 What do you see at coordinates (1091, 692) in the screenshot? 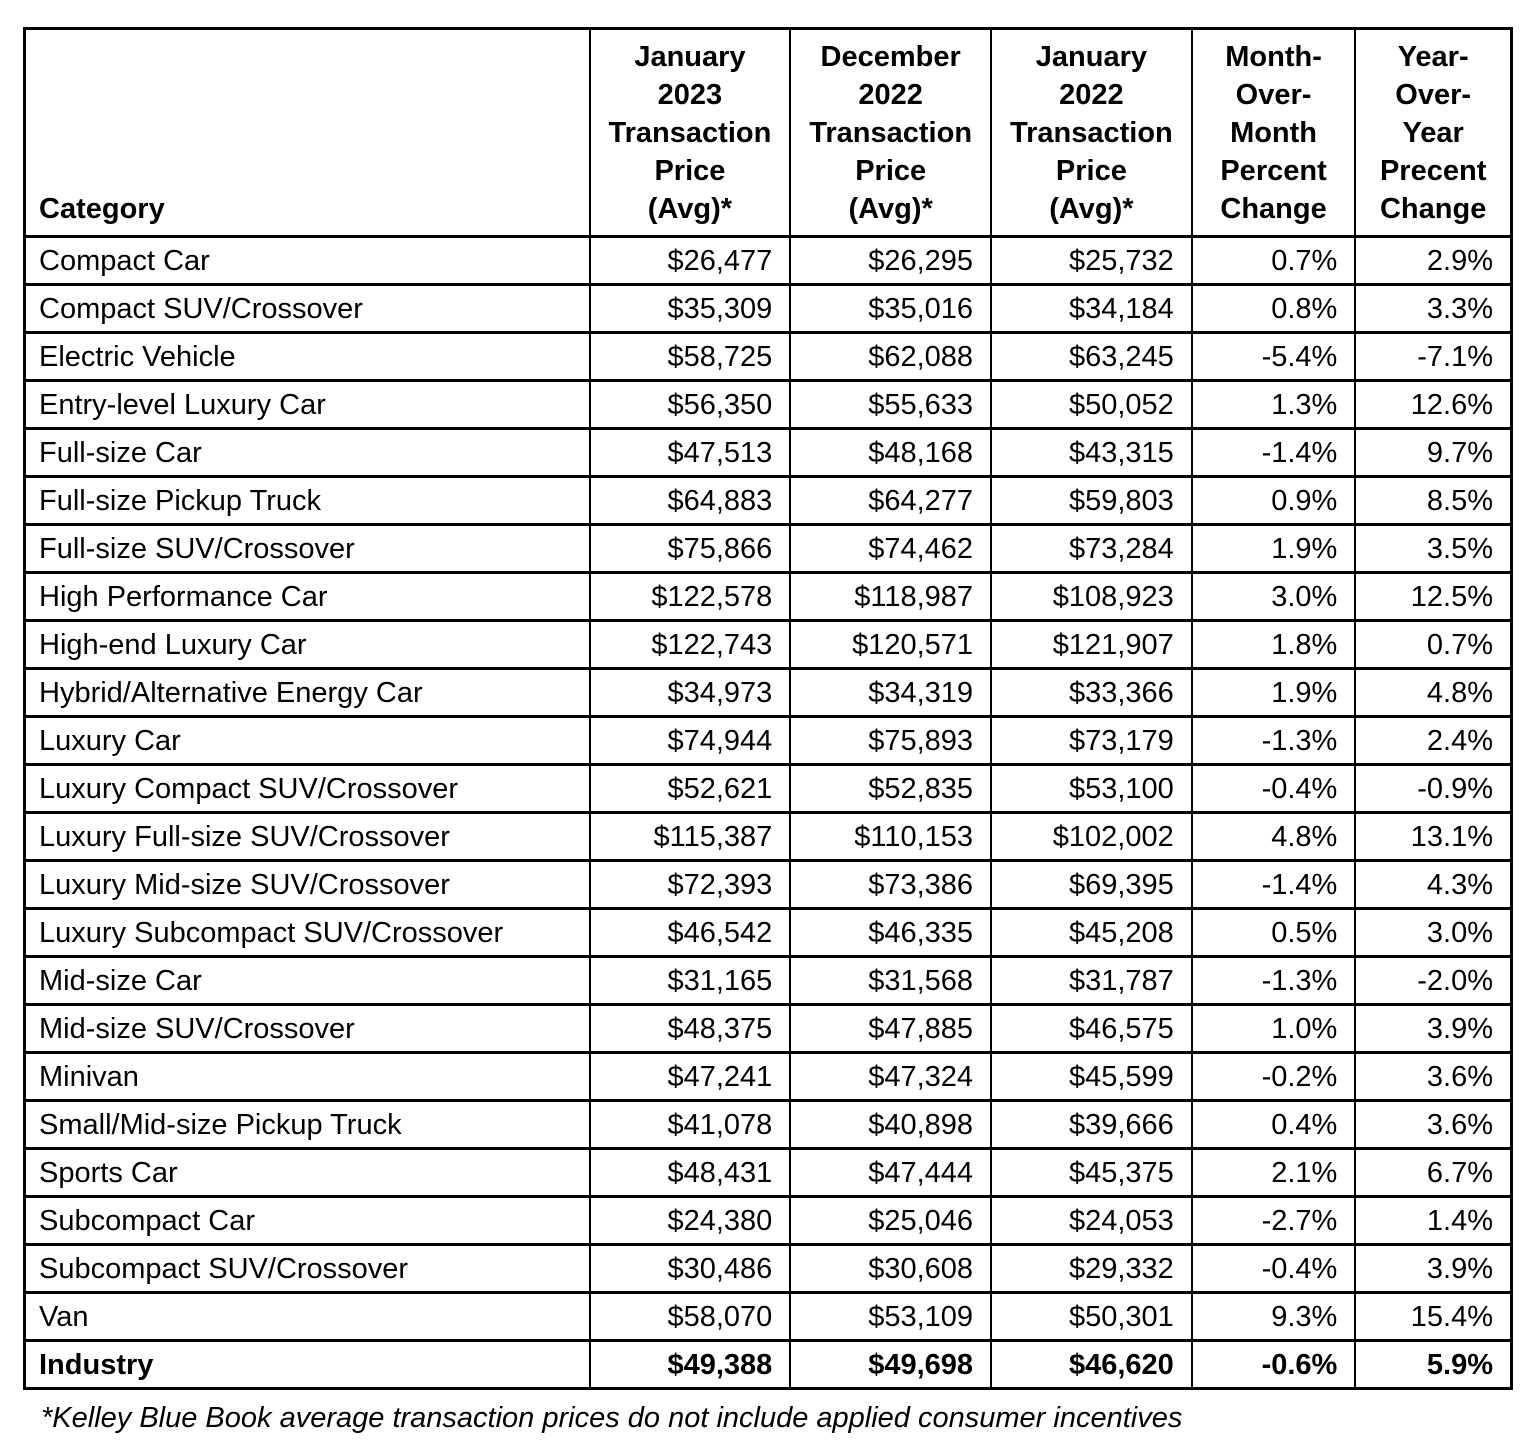
I see `price-cell: $33,366` at bounding box center [1091, 692].